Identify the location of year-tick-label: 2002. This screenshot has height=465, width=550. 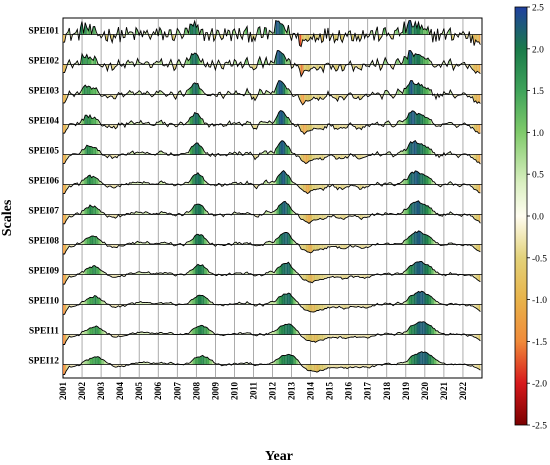
(82, 391).